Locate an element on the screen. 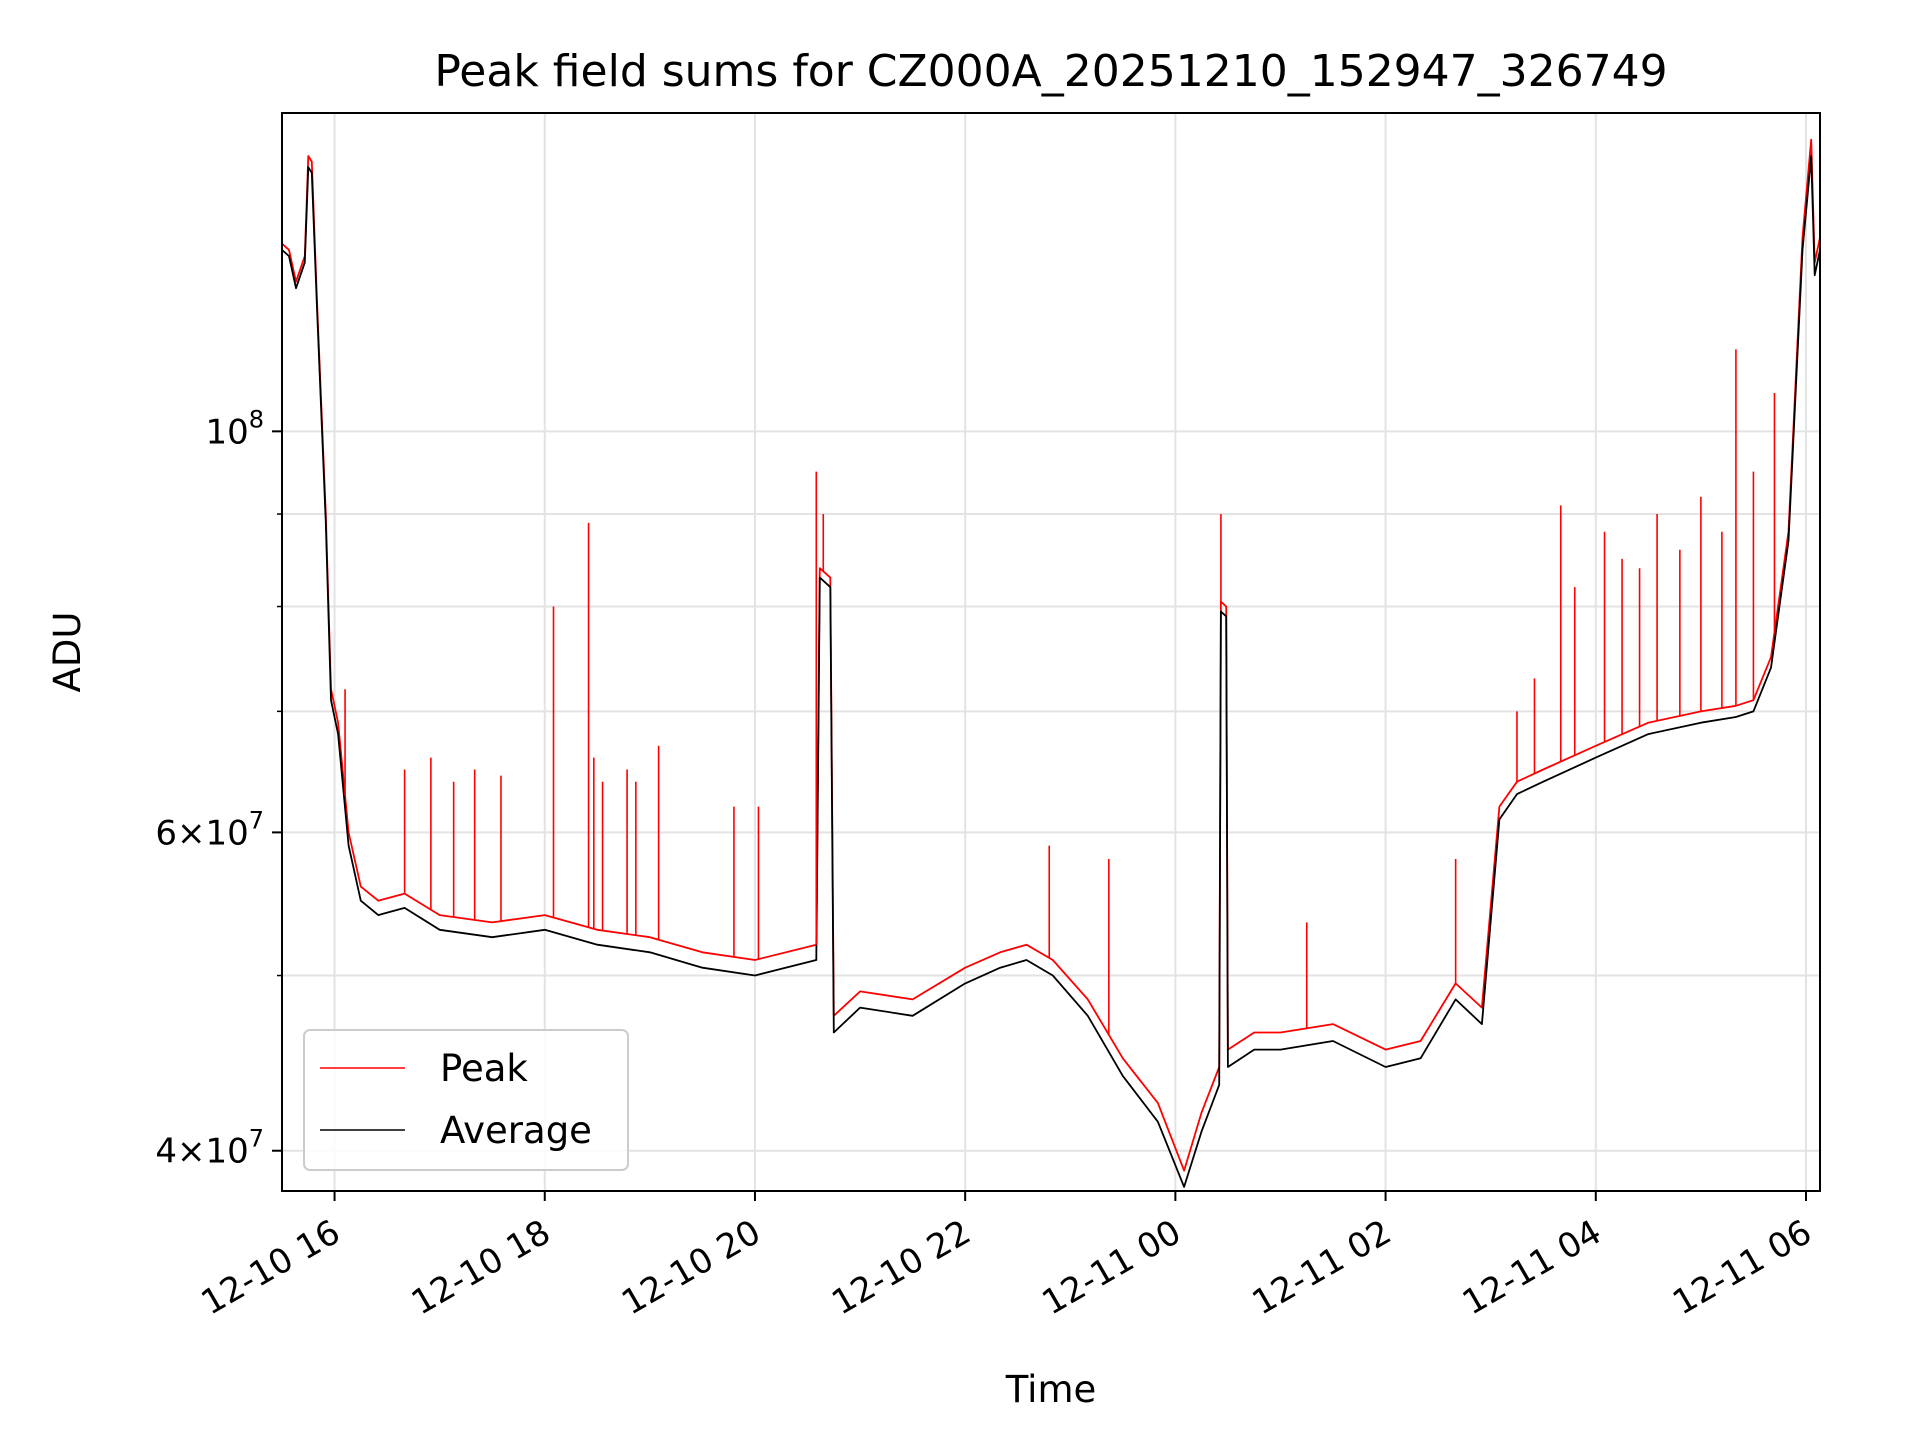 This screenshot has height=1440, width=1920. y-tick-label-exponent: 8 is located at coordinates (256, 419).